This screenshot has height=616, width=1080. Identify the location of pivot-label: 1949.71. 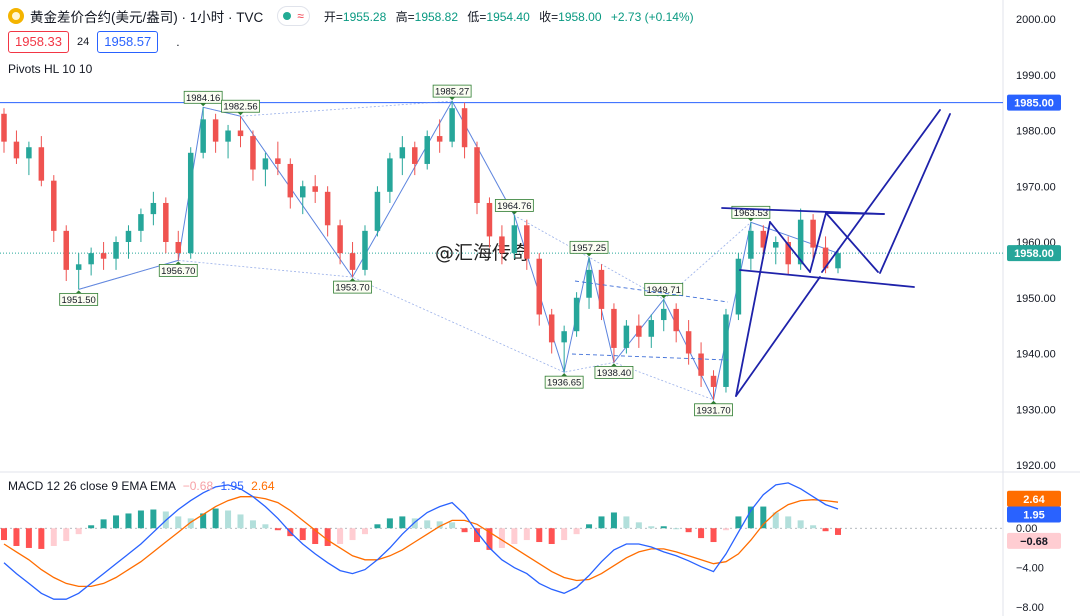
(664, 290).